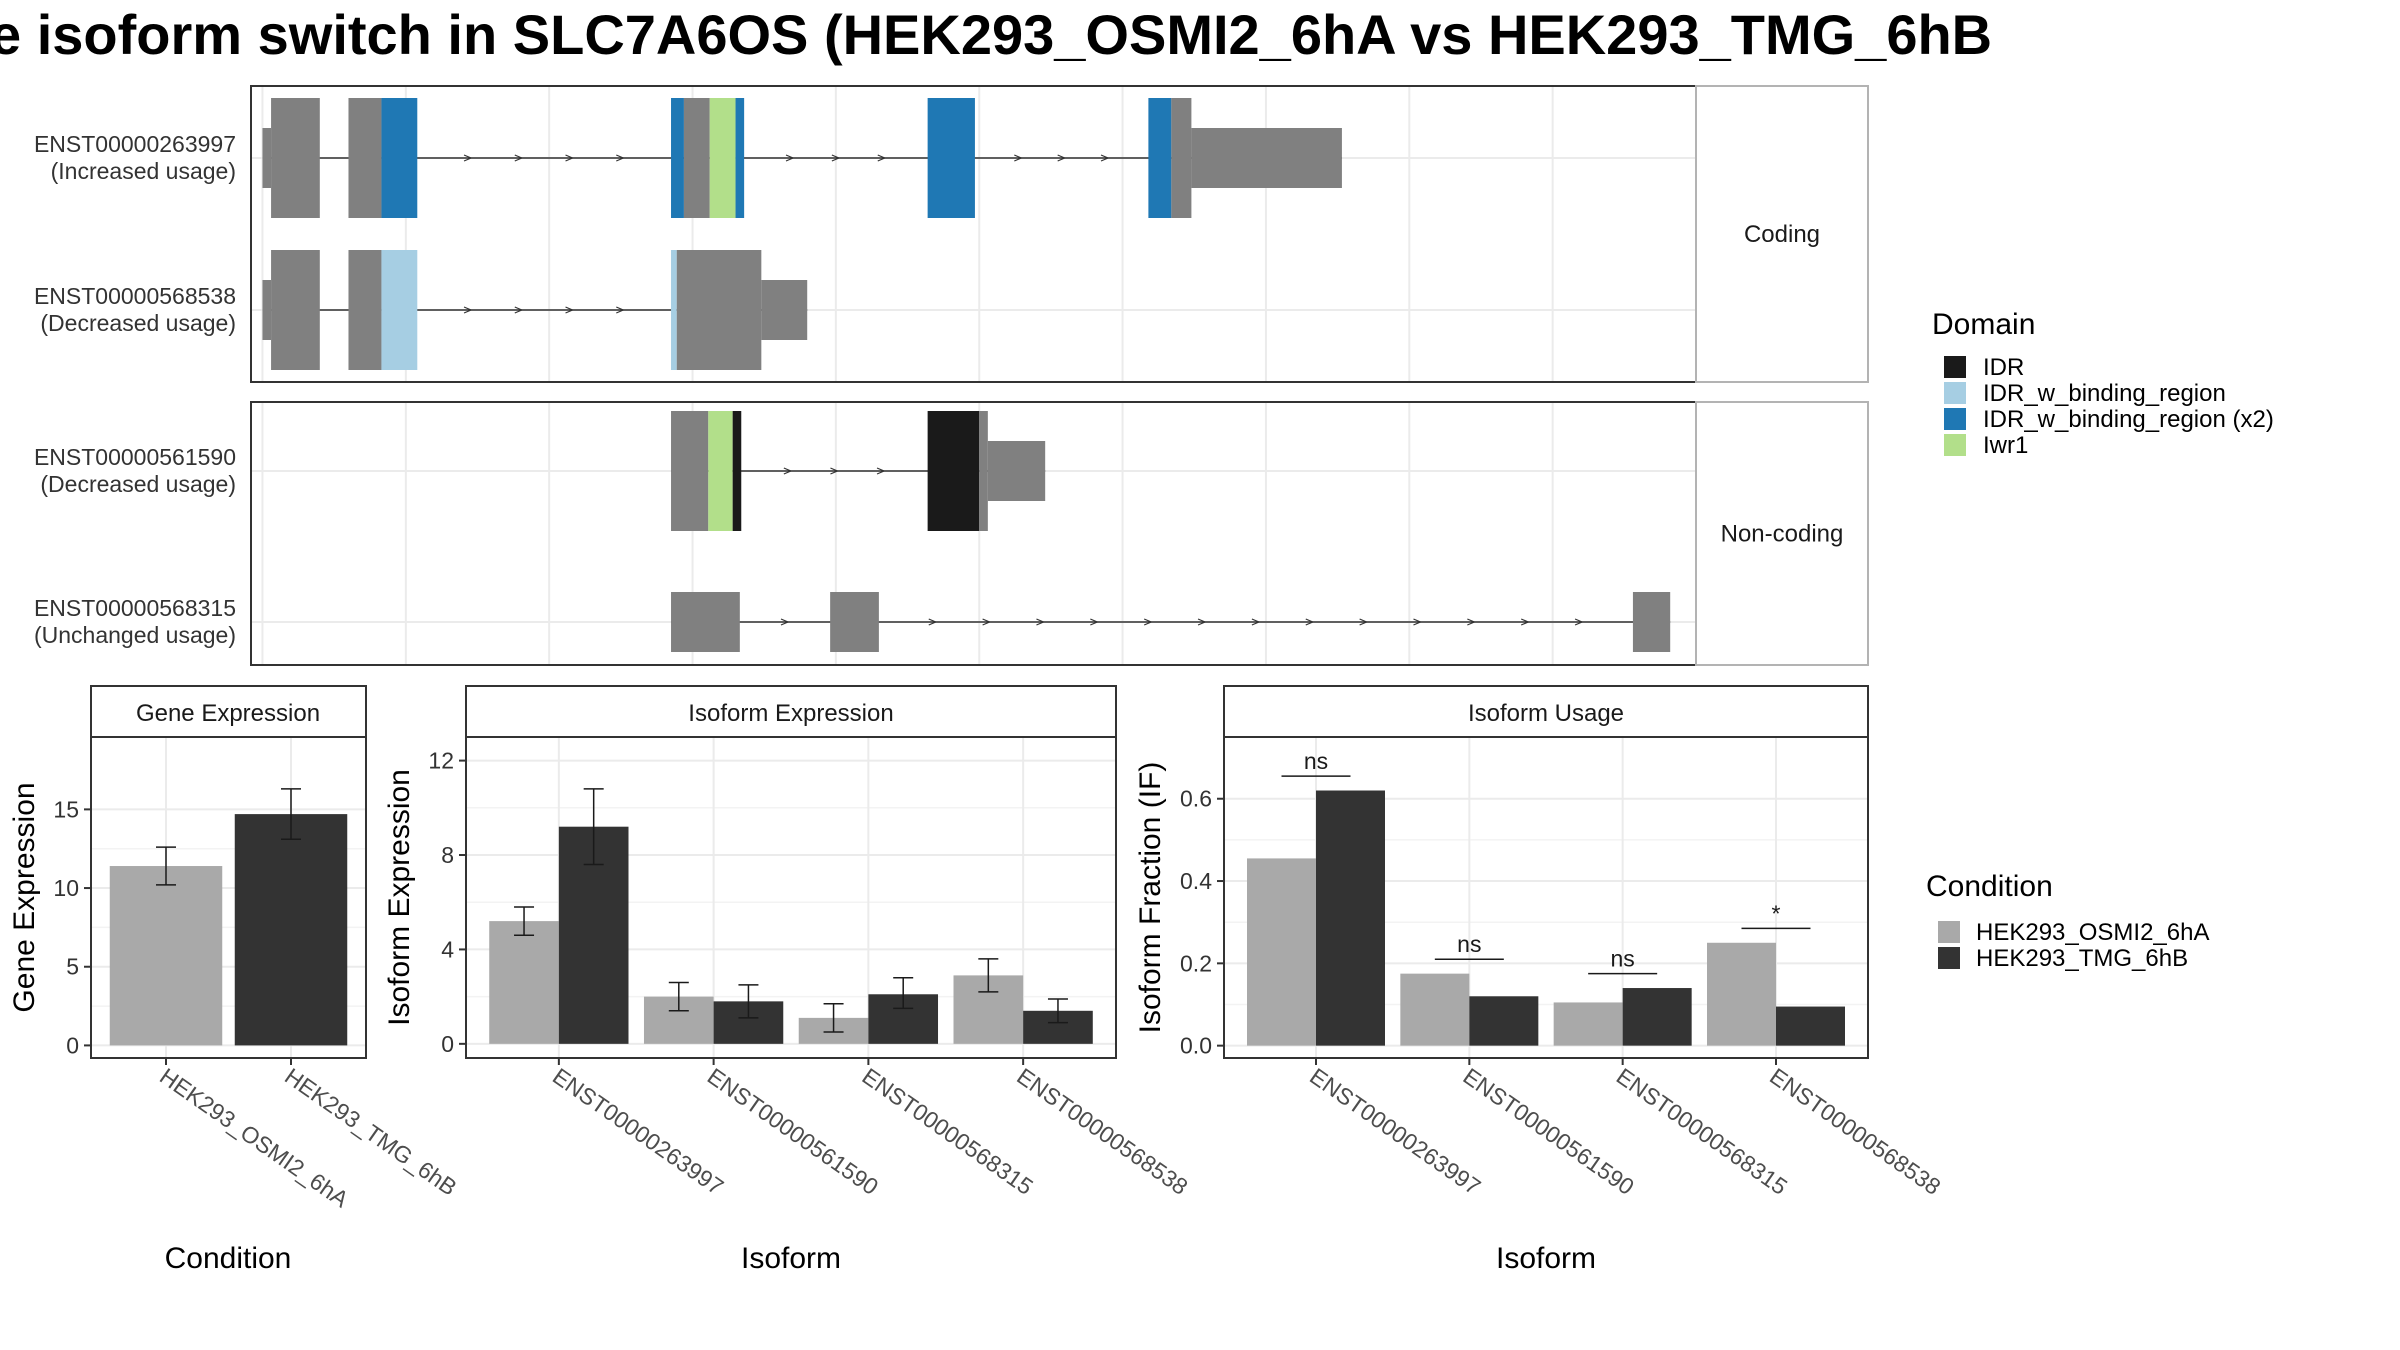 The width and height of the screenshot is (2400, 1350). I want to click on transcript-ENST00000568538, so click(535, 310).